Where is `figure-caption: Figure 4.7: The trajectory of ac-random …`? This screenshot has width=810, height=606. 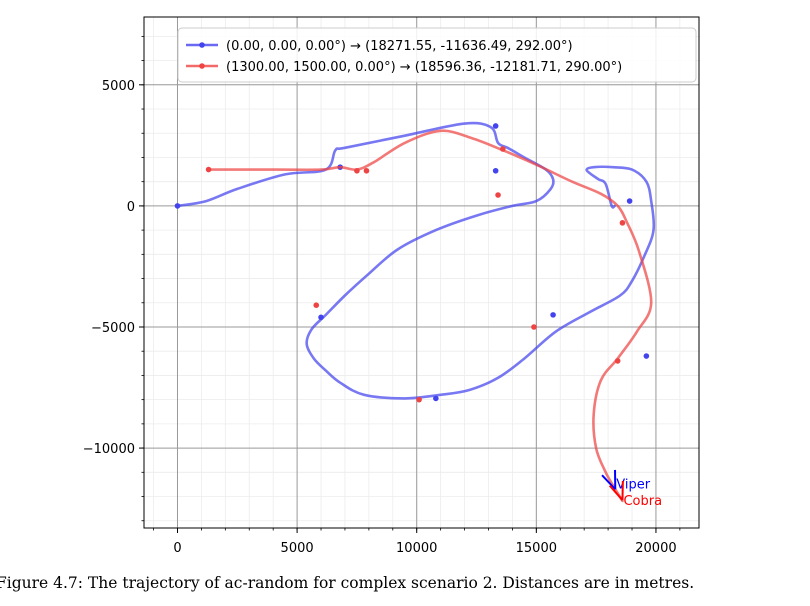
figure-caption: Figure 4.7: The trajectory of ac-random … is located at coordinates (347, 583).